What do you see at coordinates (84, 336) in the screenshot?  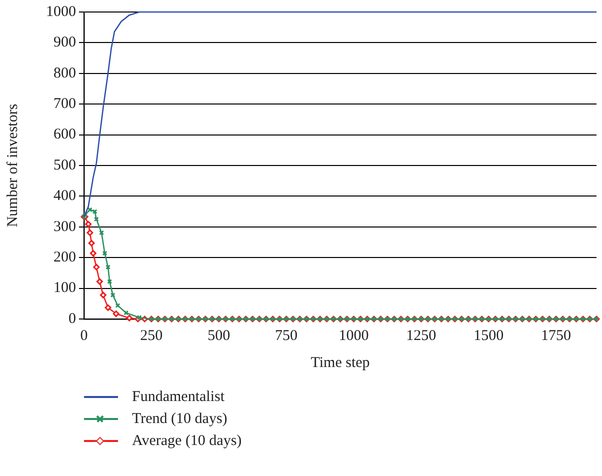 I see `x-tick-label: 0` at bounding box center [84, 336].